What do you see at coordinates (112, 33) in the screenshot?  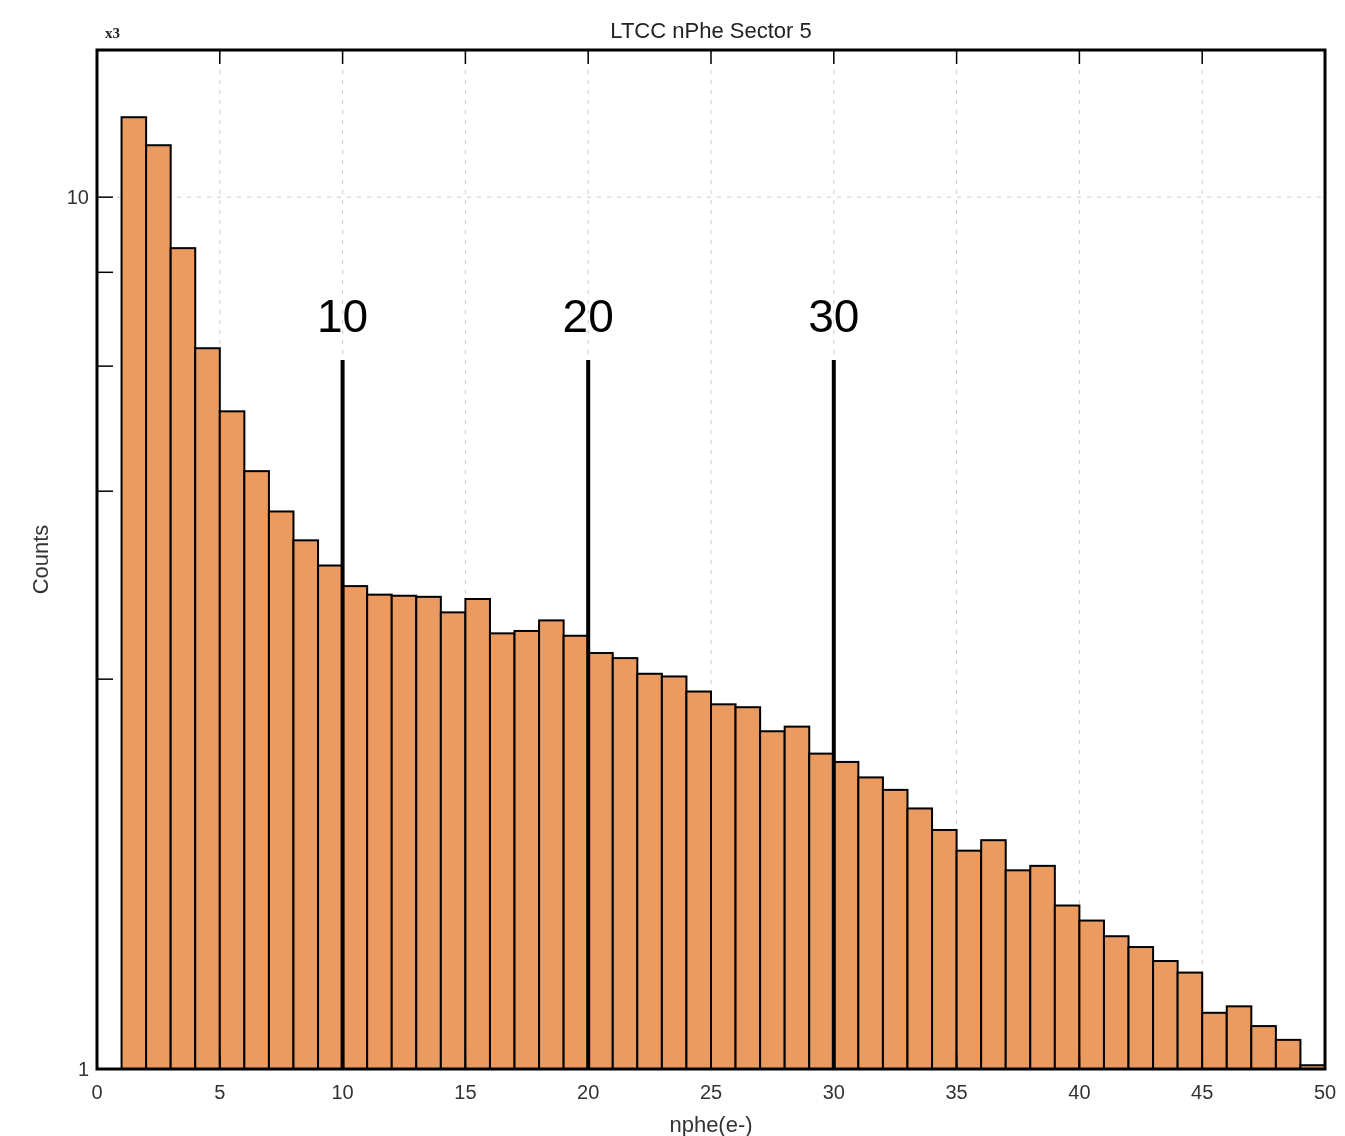 I see `text: x3` at bounding box center [112, 33].